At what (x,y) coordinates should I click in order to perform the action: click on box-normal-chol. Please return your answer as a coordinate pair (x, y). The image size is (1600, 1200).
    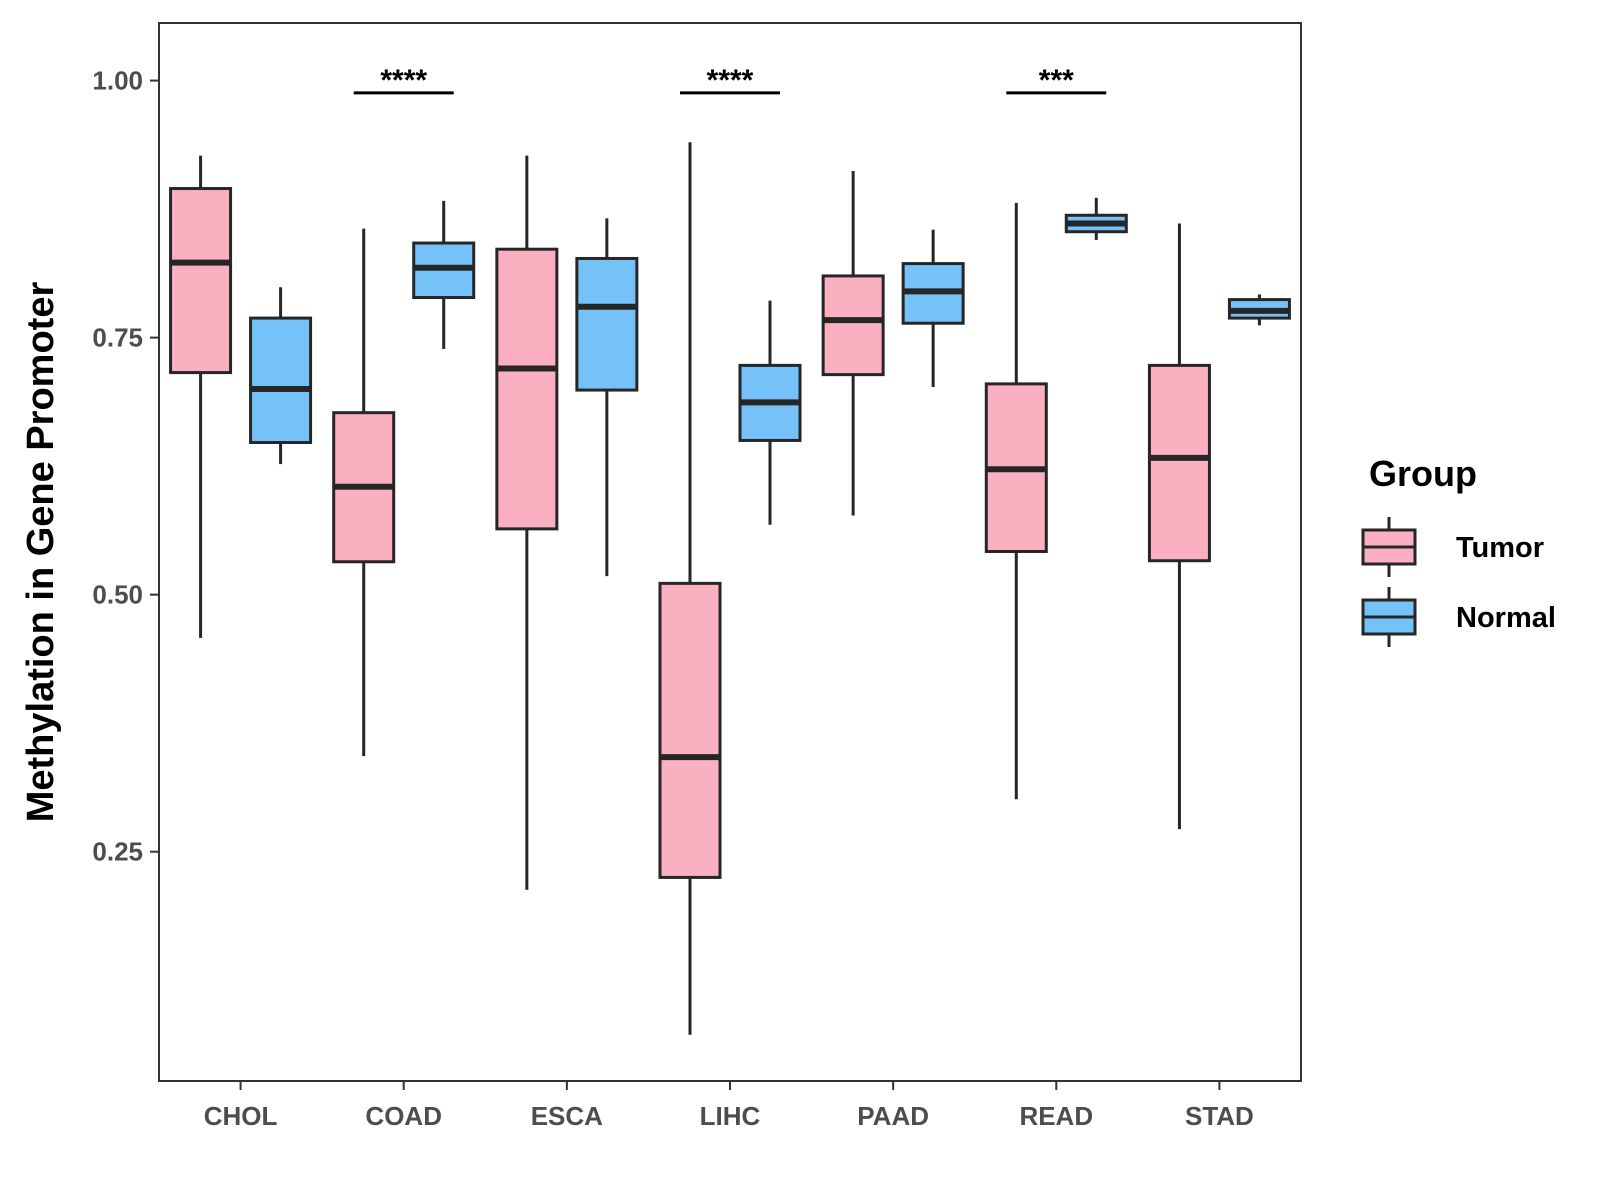
    Looking at the image, I should click on (281, 376).